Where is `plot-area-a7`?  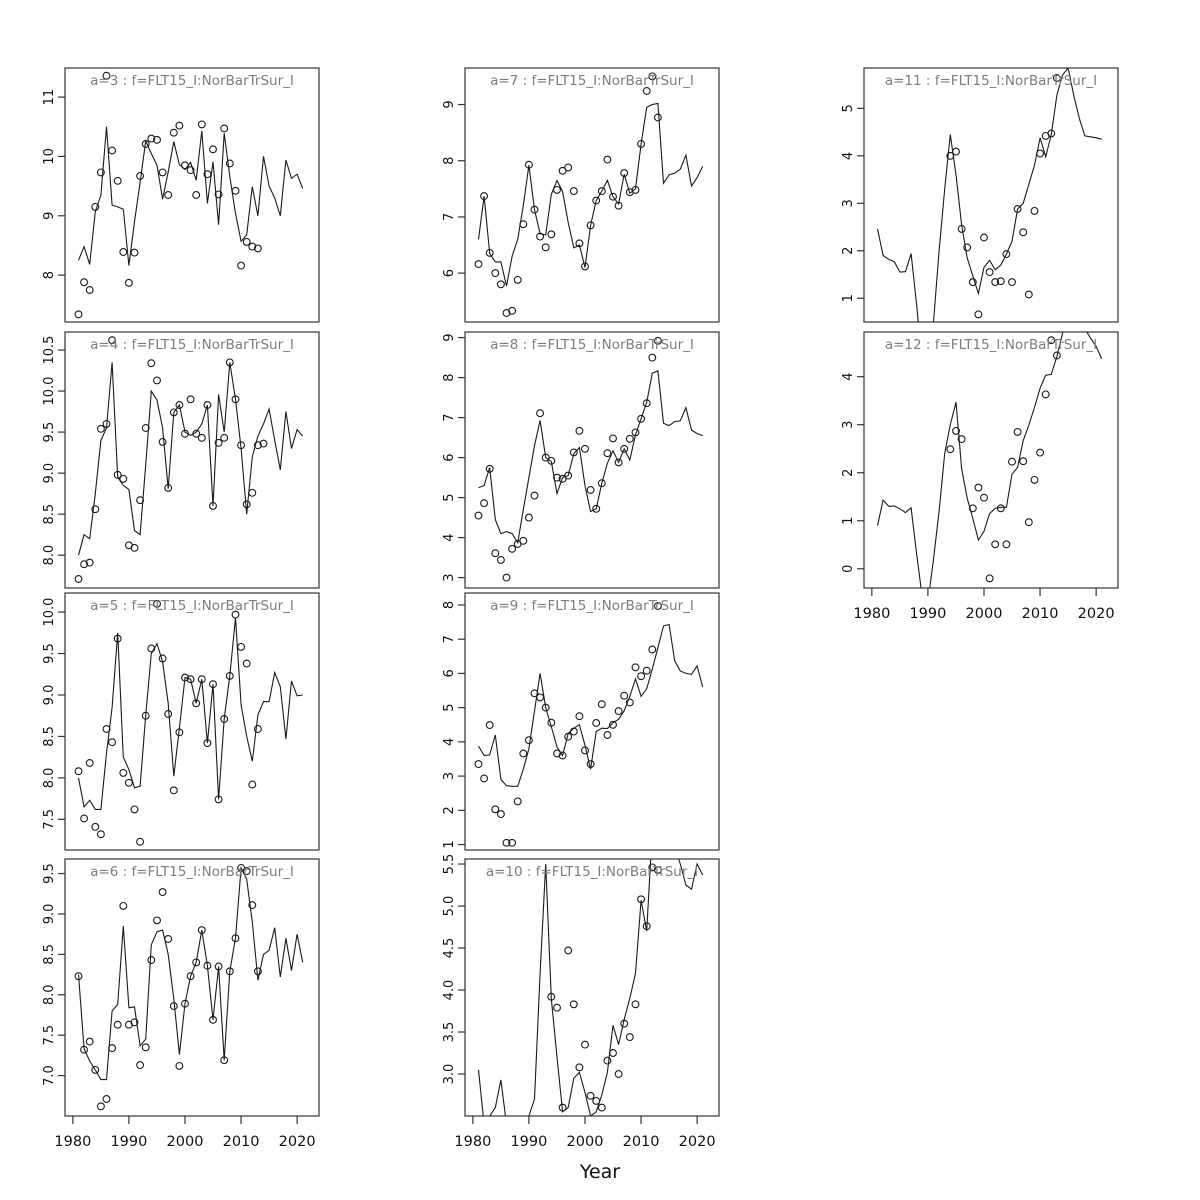
plot-area-a7 is located at coordinates (589, 194).